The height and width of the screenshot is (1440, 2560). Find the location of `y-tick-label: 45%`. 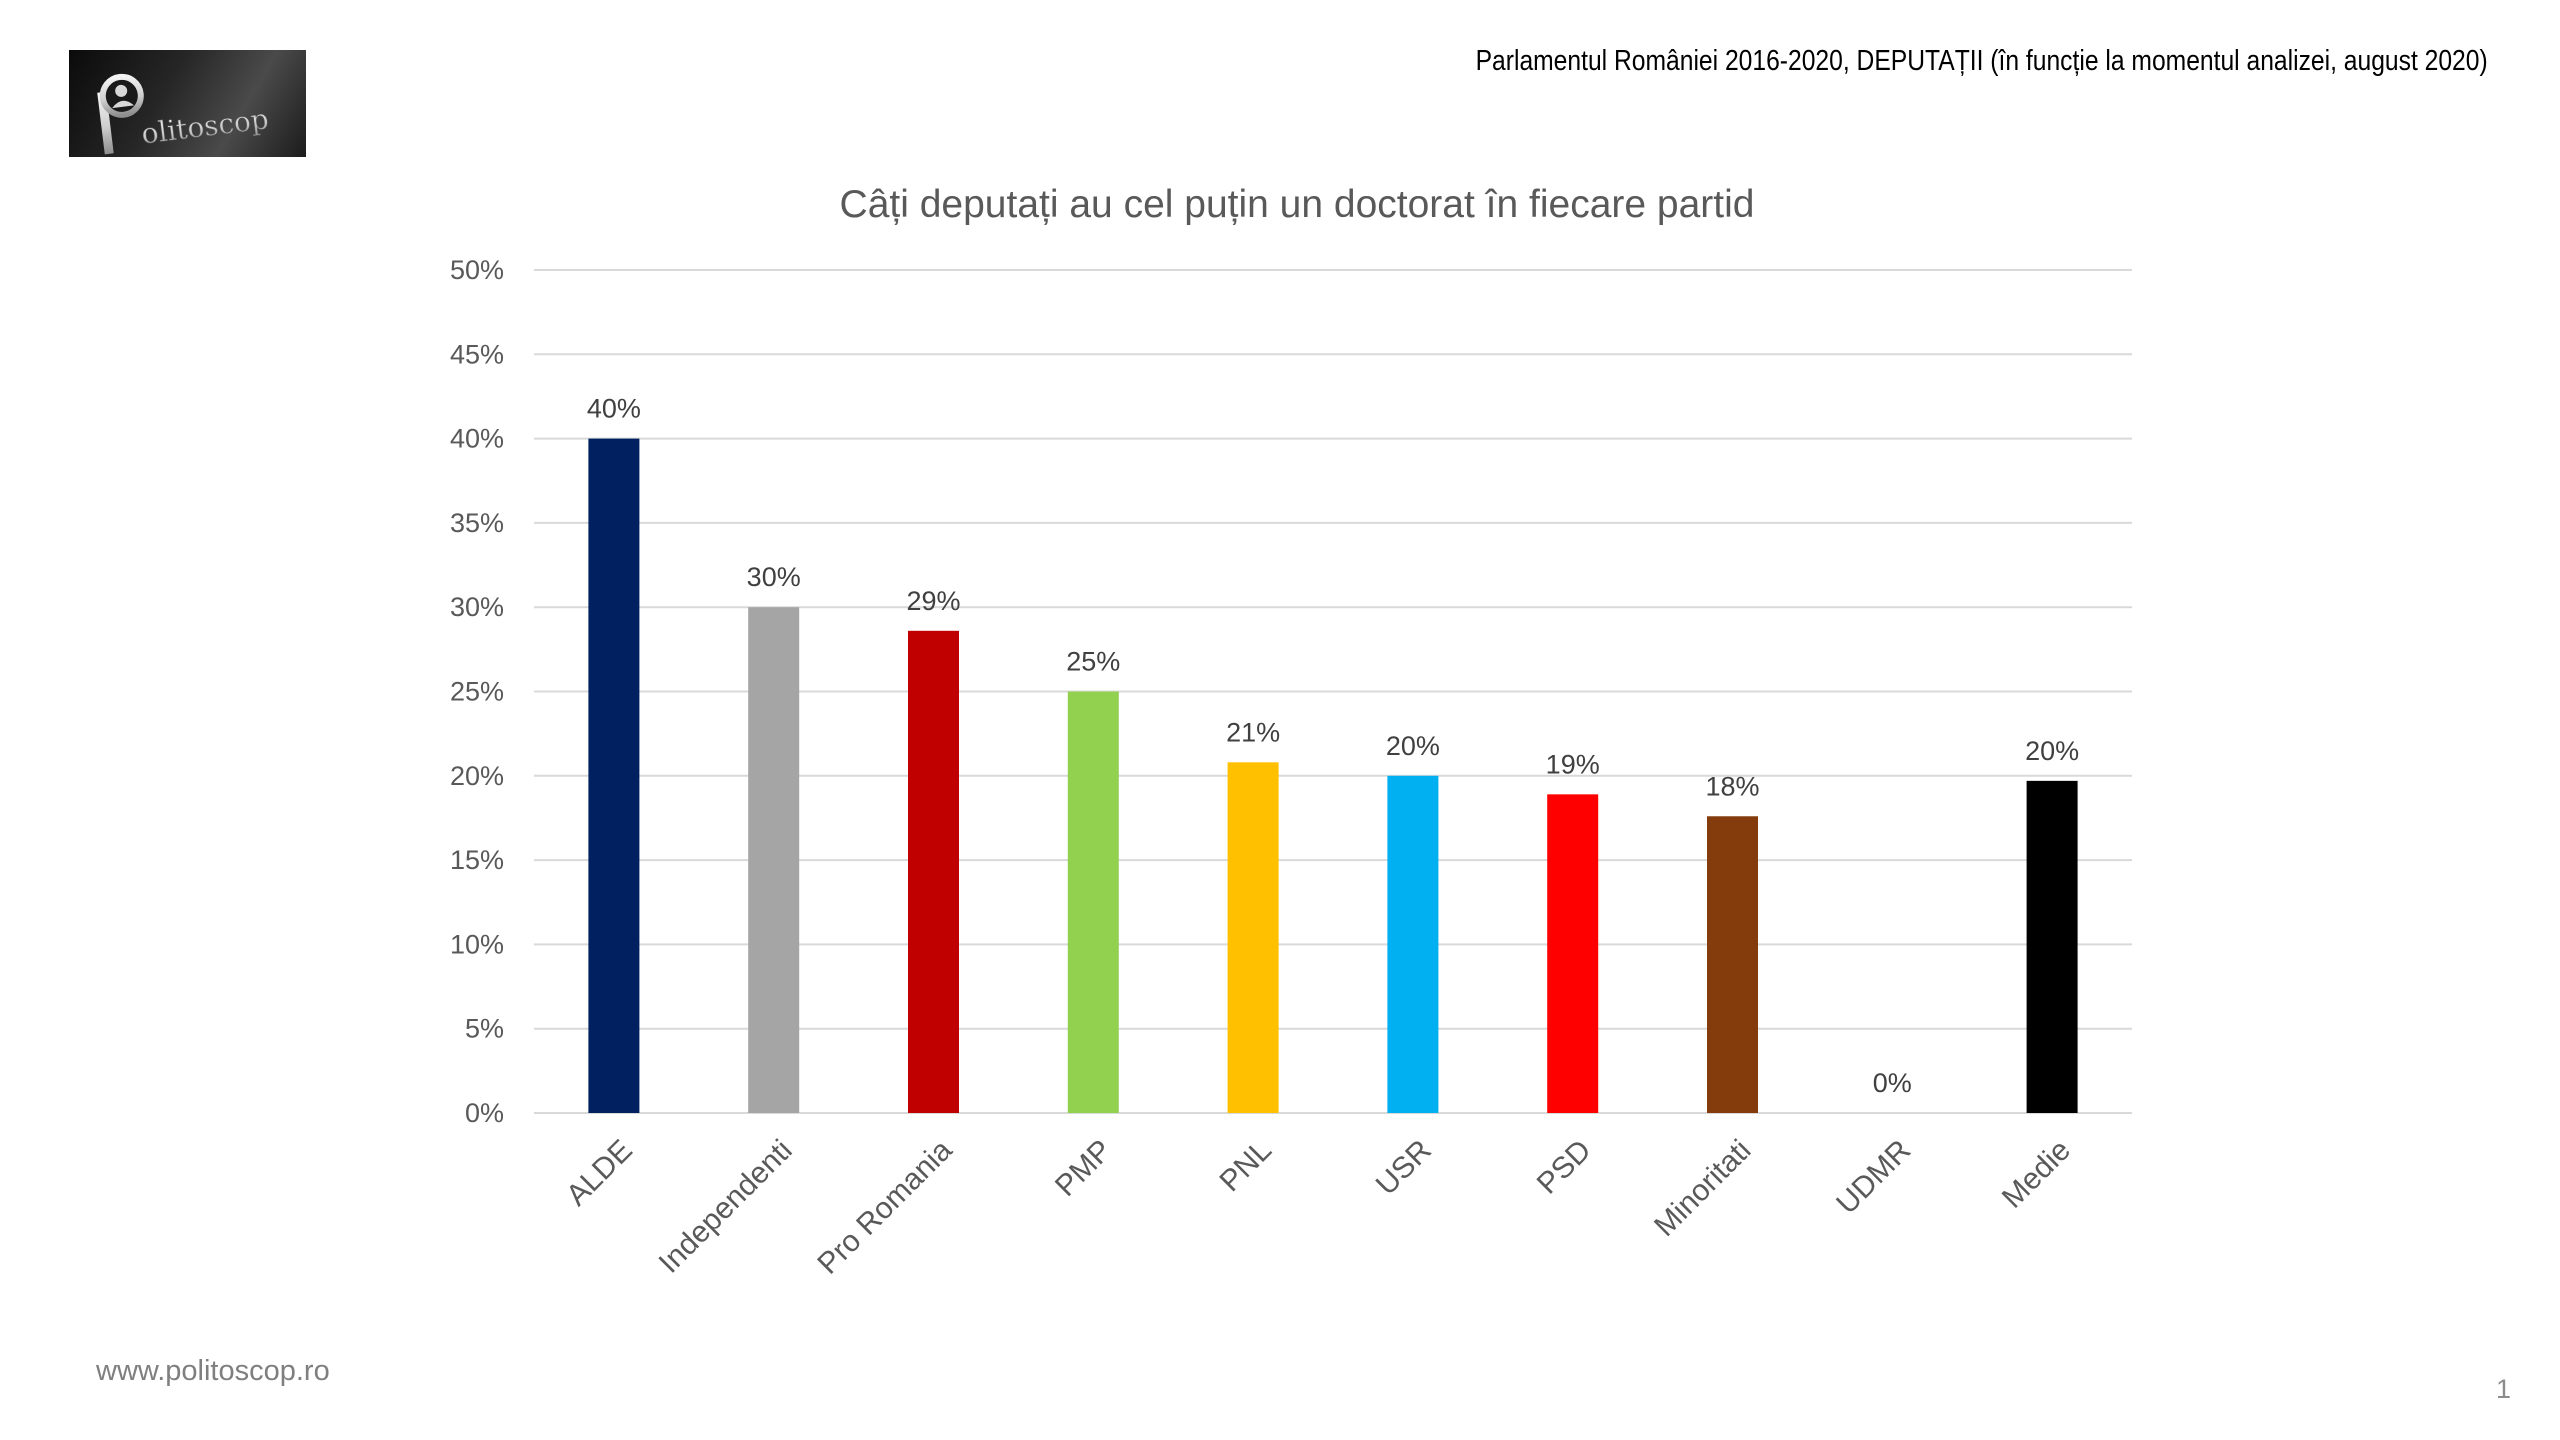

y-tick-label: 45% is located at coordinates (477, 354).